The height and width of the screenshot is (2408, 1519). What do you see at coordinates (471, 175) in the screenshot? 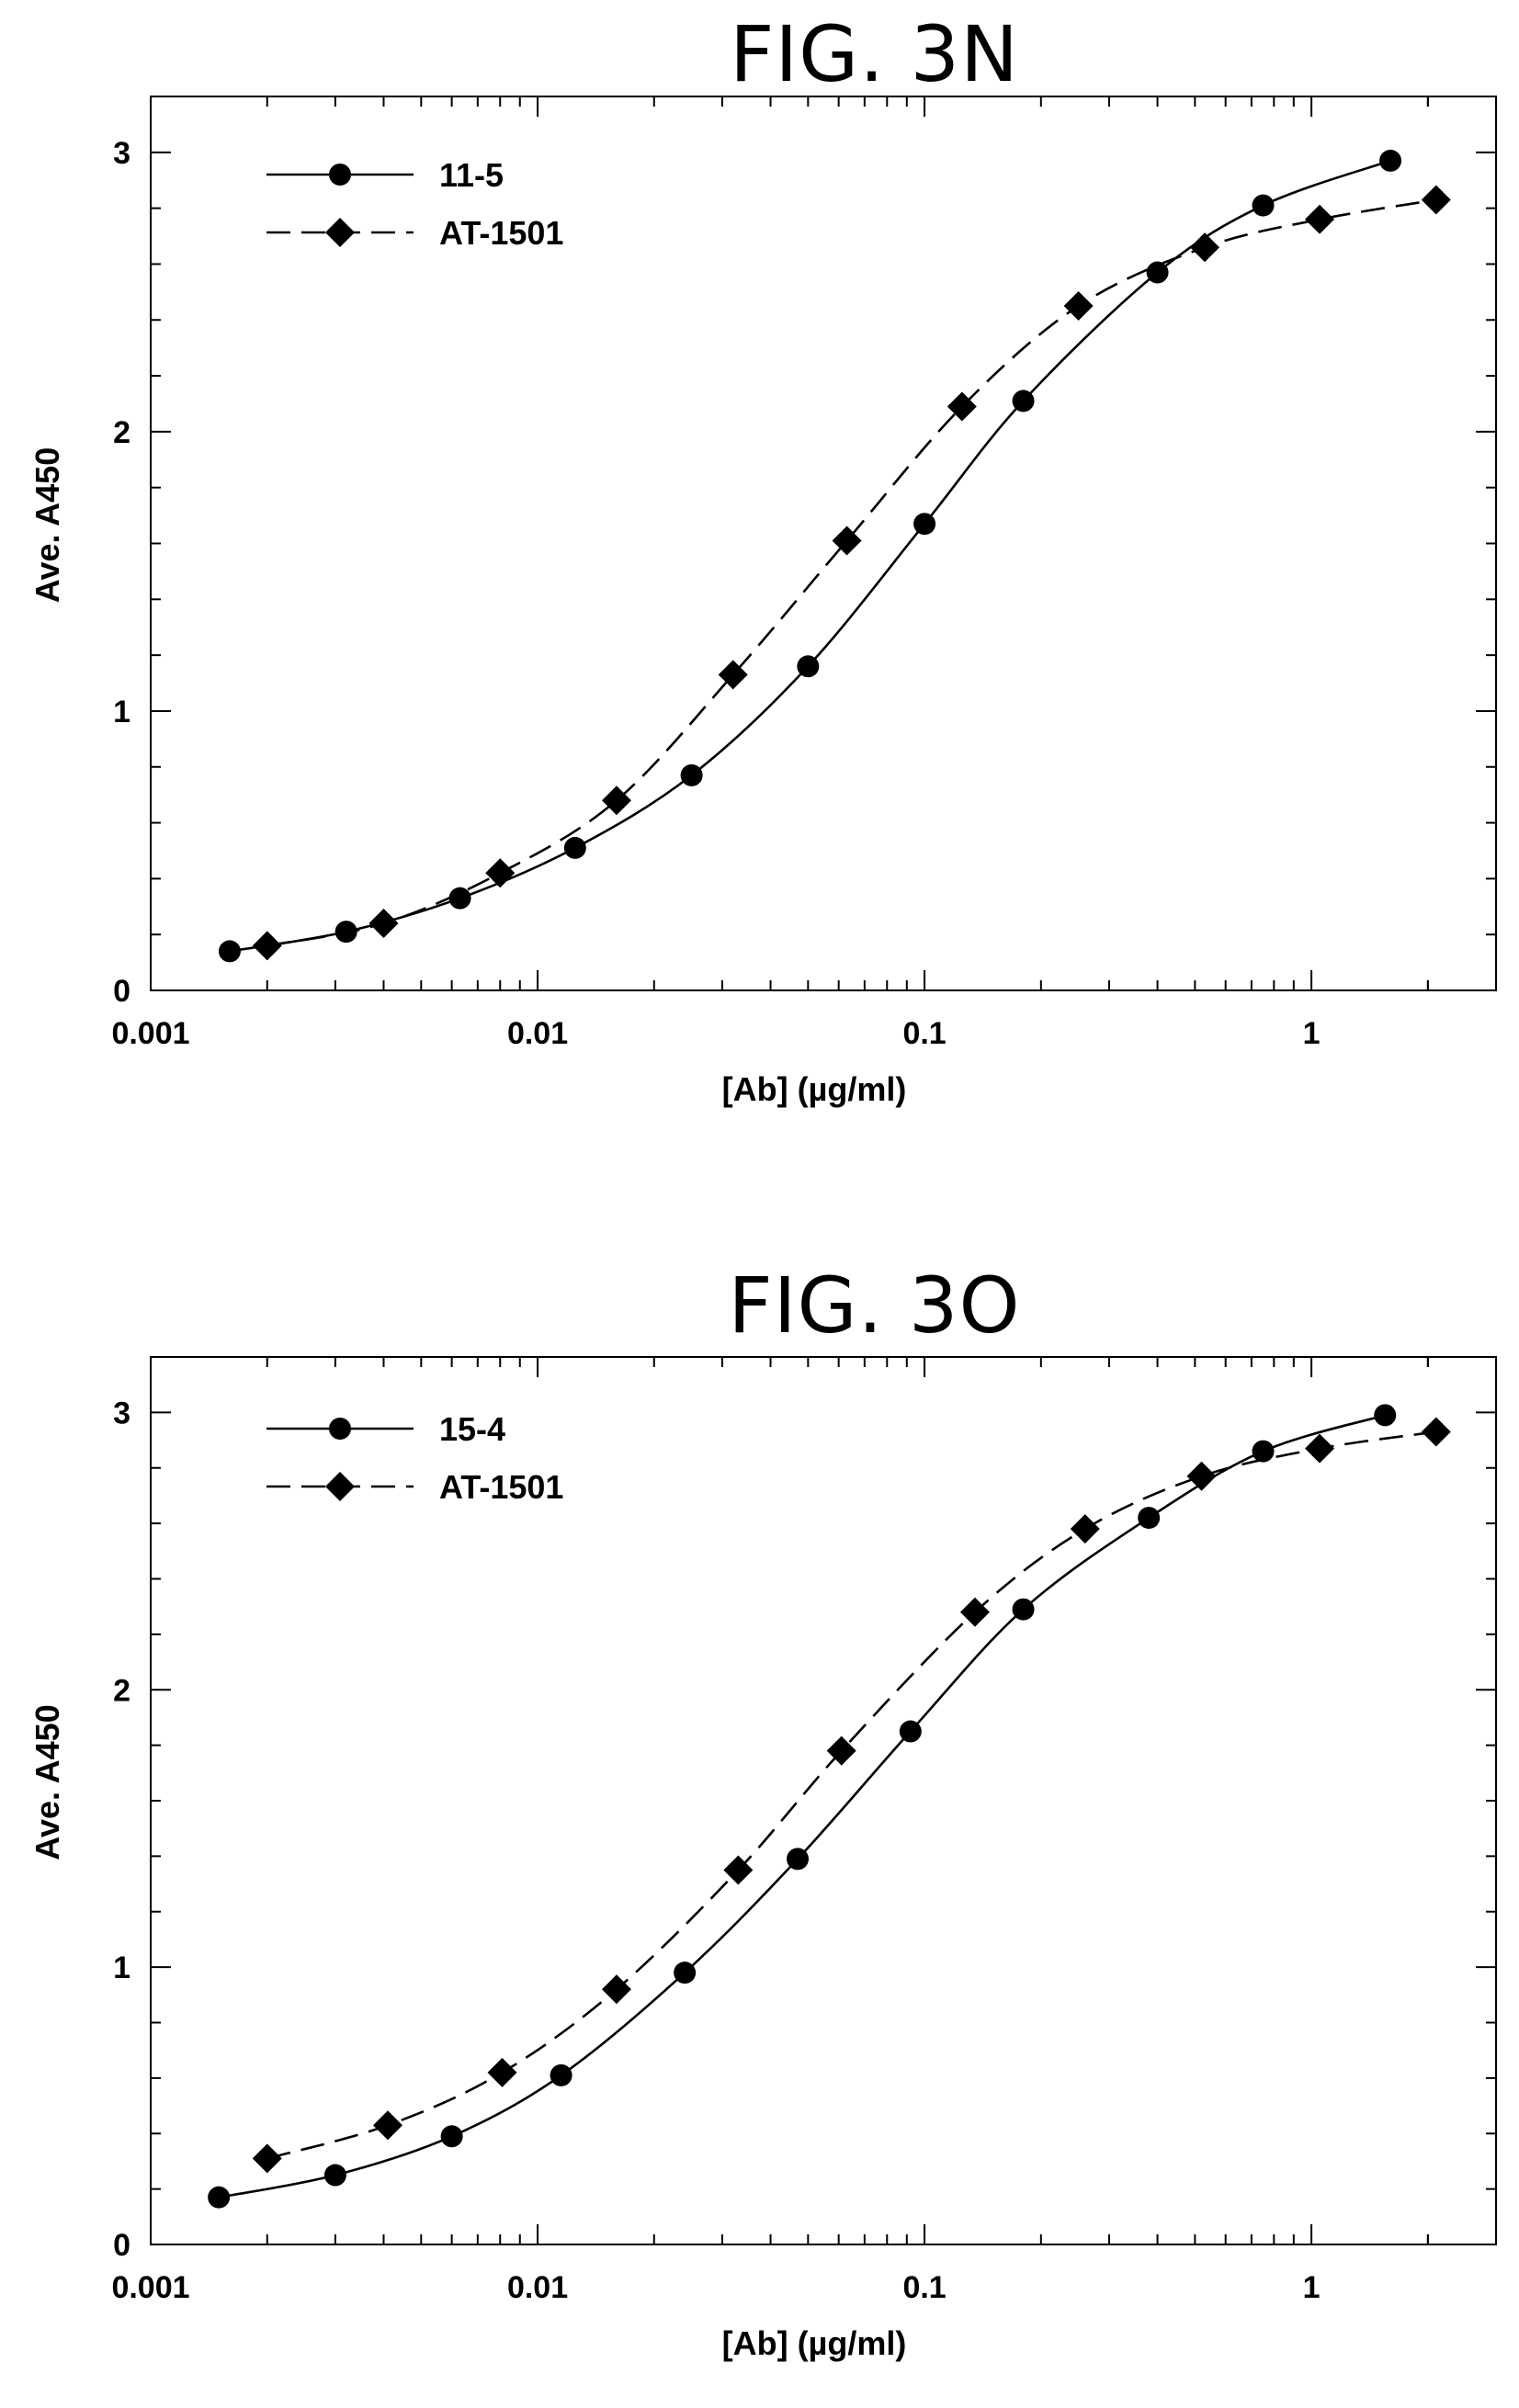
I see `legend-label: 11-5` at bounding box center [471, 175].